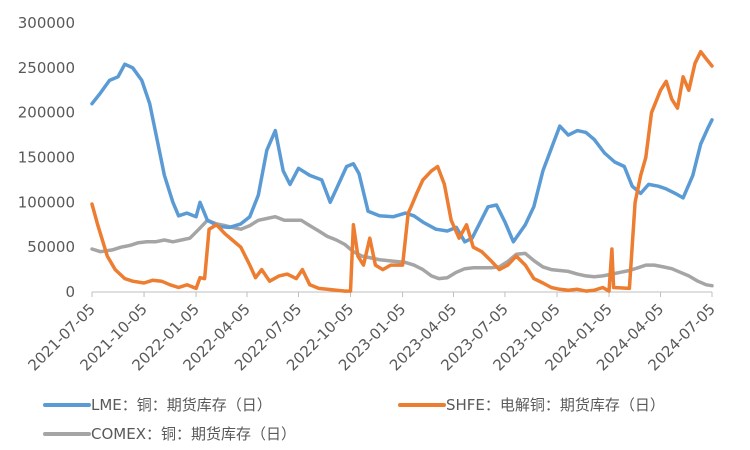  I want to click on y-tick-label: 100000, so click(46, 202).